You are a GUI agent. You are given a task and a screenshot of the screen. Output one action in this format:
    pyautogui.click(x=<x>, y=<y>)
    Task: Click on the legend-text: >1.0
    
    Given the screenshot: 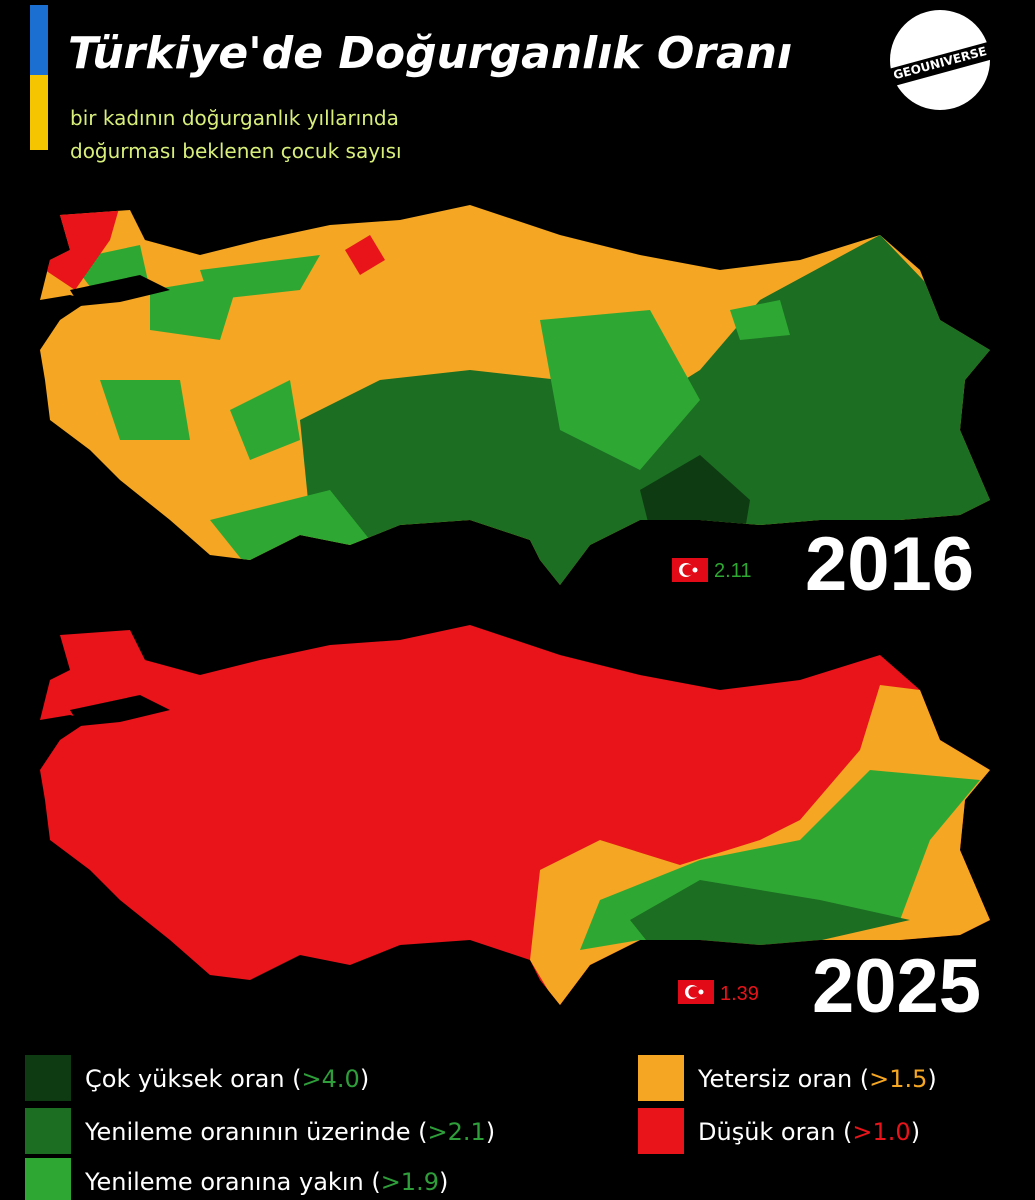 What is the action you would take?
    pyautogui.click(x=881, y=1132)
    